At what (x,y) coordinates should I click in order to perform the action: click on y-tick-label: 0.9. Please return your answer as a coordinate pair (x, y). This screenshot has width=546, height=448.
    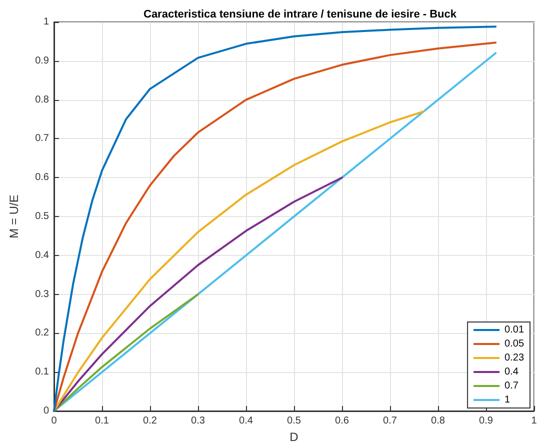
    Looking at the image, I should click on (42, 60).